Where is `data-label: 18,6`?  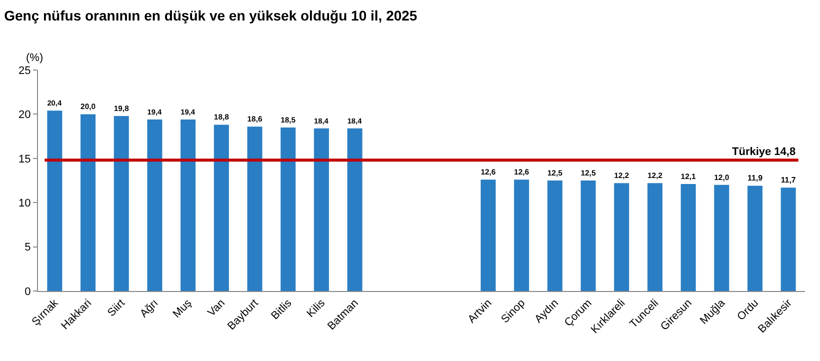
data-label: 18,6 is located at coordinates (254, 119).